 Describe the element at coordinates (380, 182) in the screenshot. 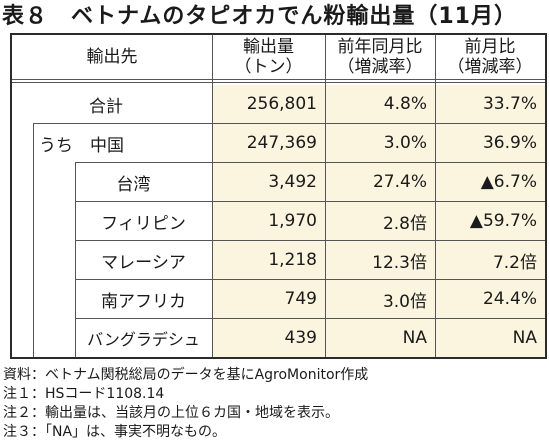

I see `row-taiwan-yoy: 27.4%` at that location.